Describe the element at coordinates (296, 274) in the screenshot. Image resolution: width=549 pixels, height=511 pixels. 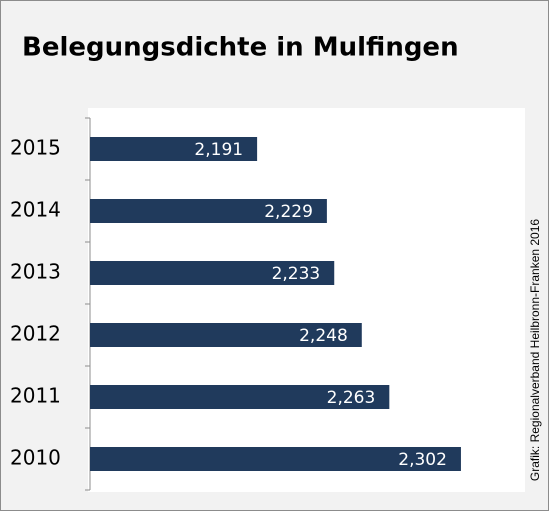
I see `data-label: 2,233` at that location.